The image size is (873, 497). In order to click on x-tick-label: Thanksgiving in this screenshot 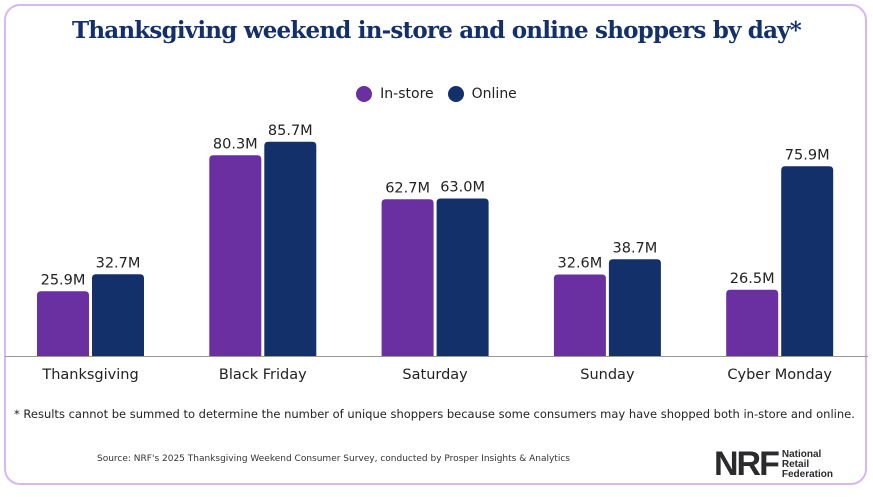, I will do `click(89, 375)`.